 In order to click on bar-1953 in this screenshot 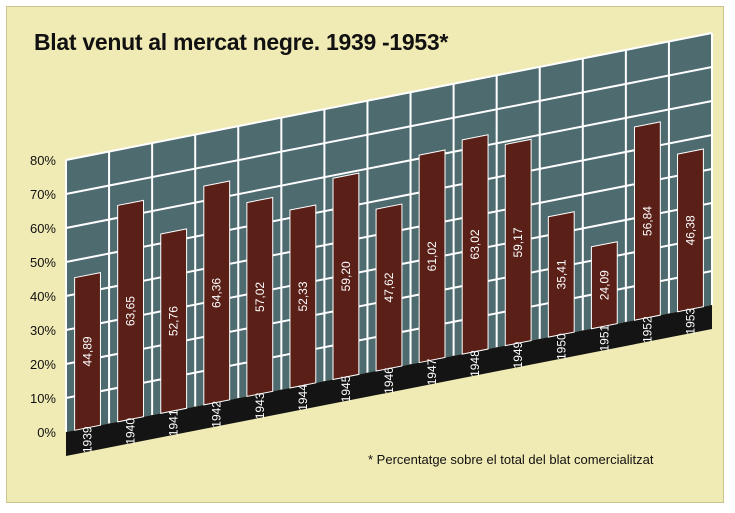, I will do `click(690, 230)`.